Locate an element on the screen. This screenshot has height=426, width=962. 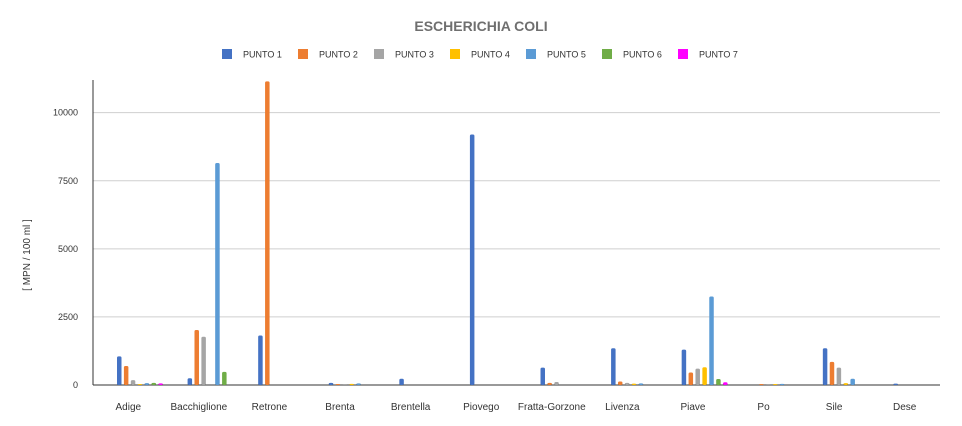
legend-label: PUNTO 7 is located at coordinates (718, 55).